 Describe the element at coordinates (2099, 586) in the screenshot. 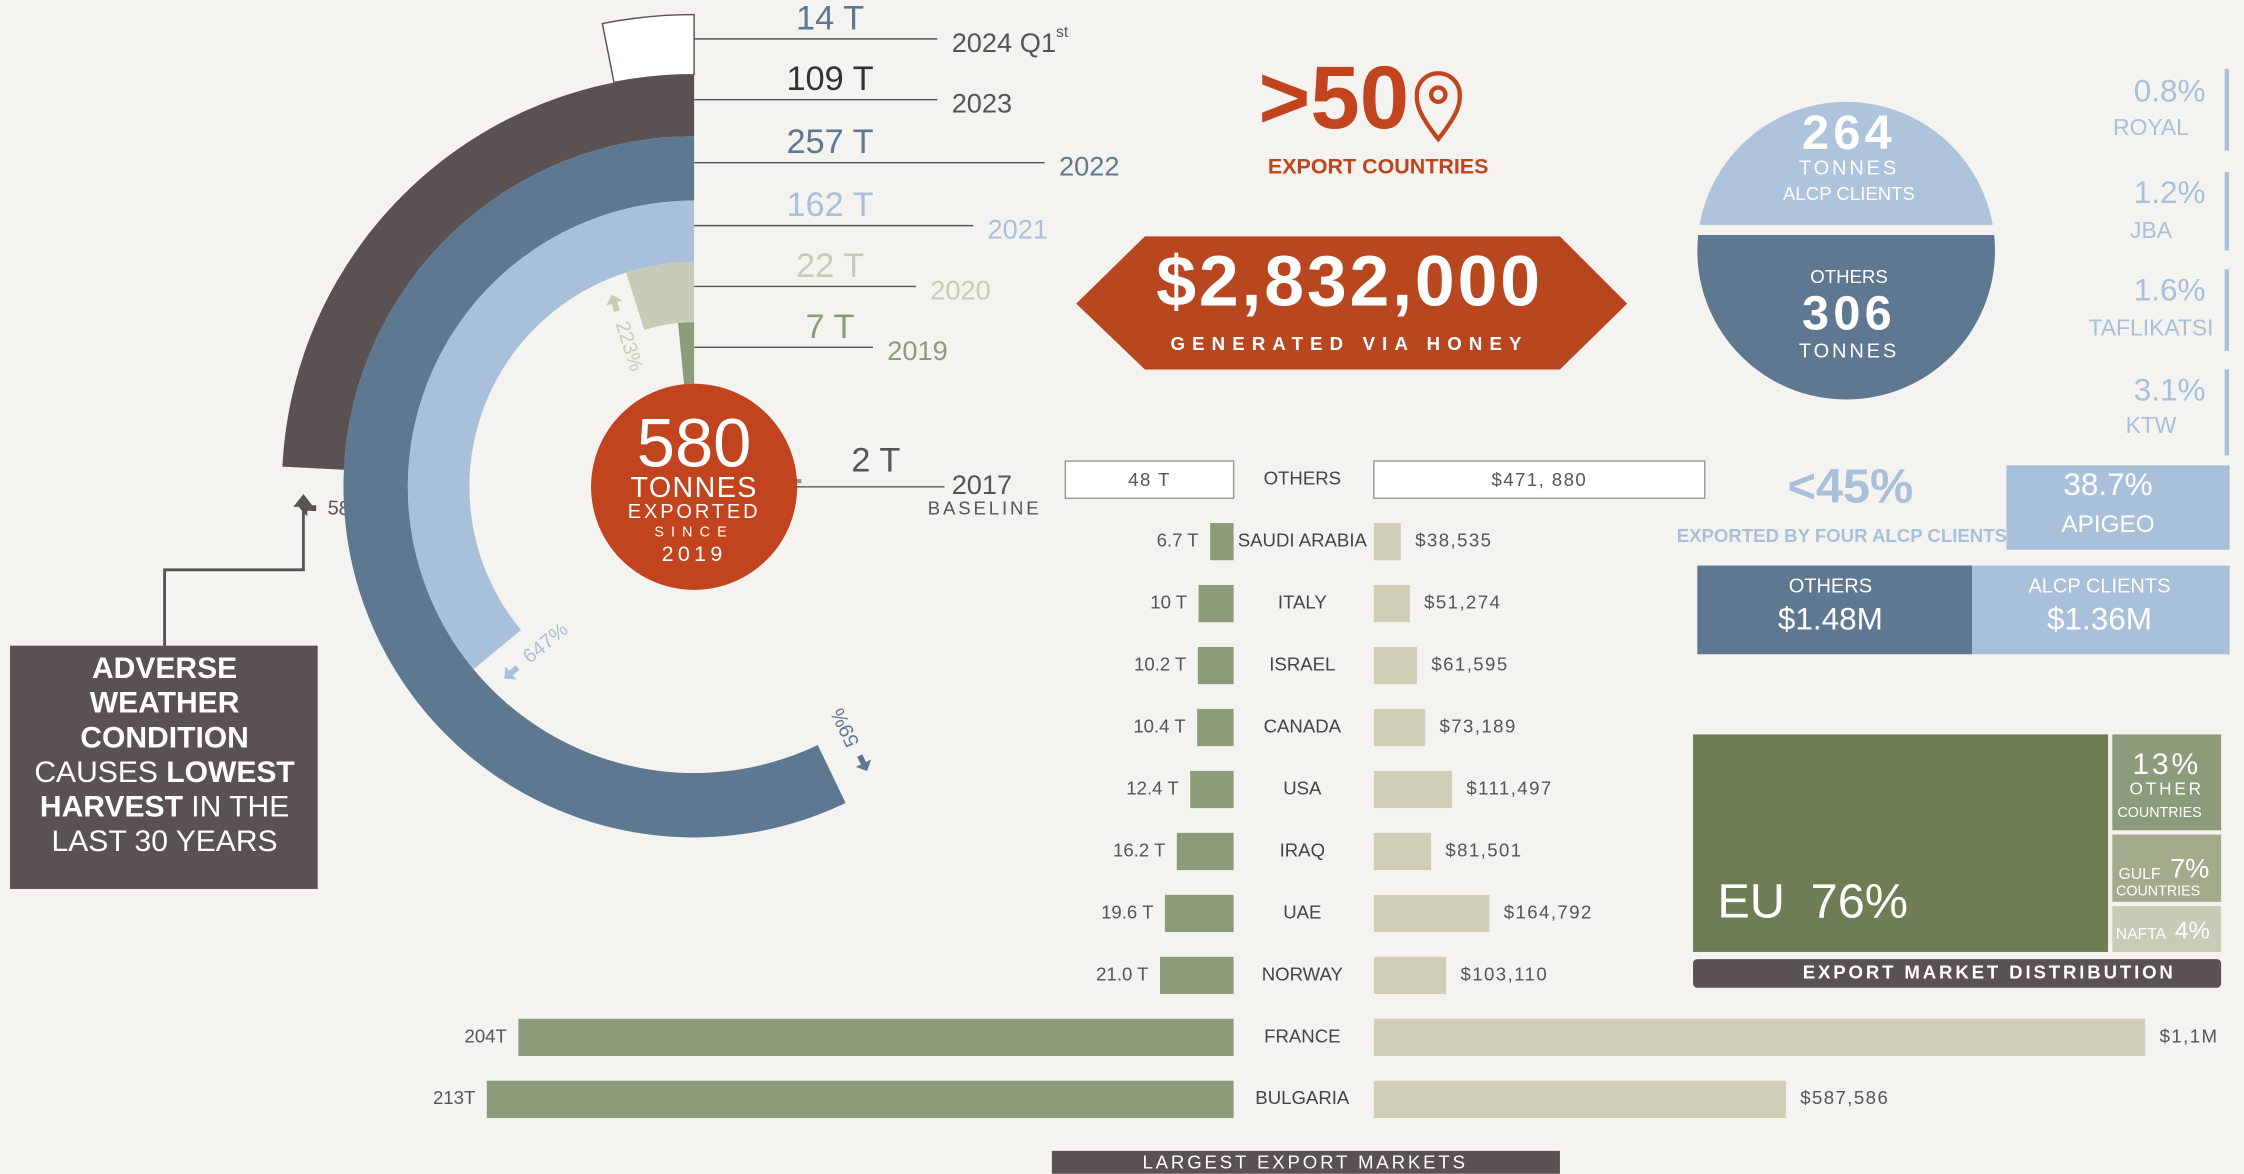

I see `revenue-split-label: ALCP CLIENTS` at that location.